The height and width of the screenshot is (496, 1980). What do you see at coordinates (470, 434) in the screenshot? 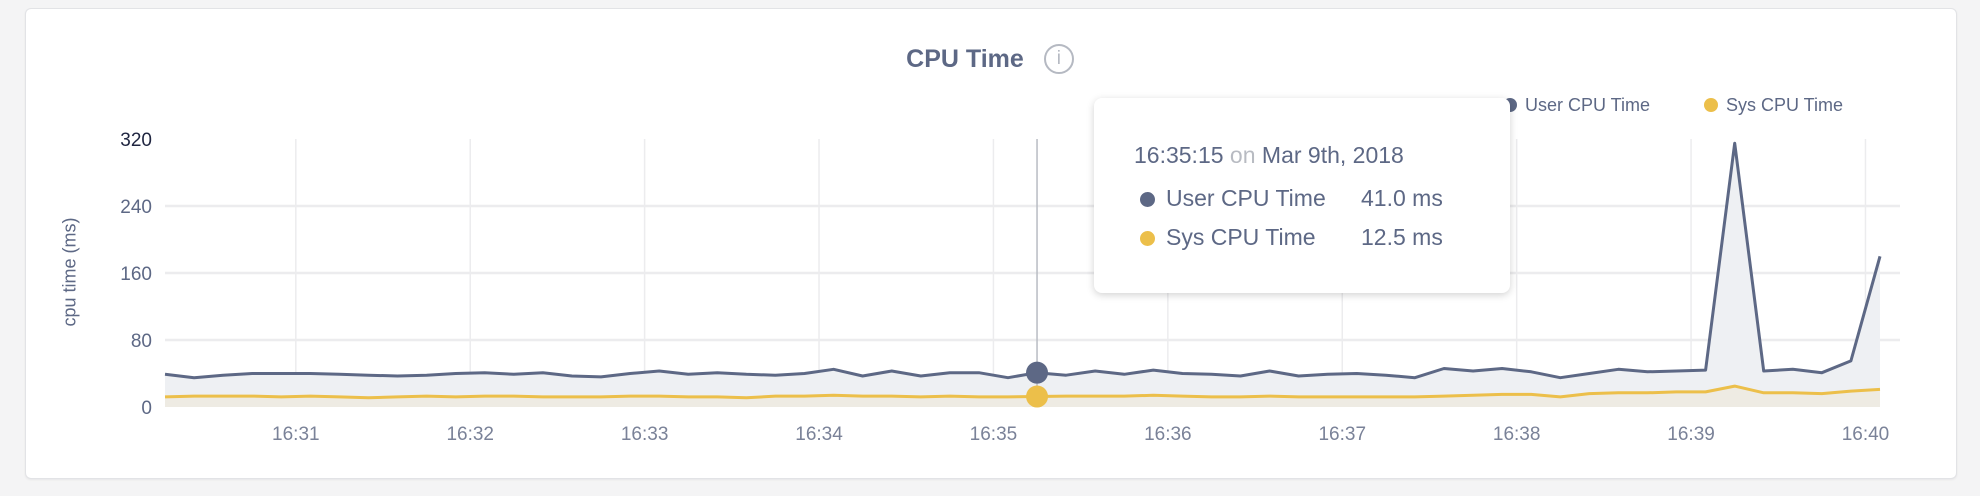
I see `x-tick-label: 16:32` at bounding box center [470, 434].